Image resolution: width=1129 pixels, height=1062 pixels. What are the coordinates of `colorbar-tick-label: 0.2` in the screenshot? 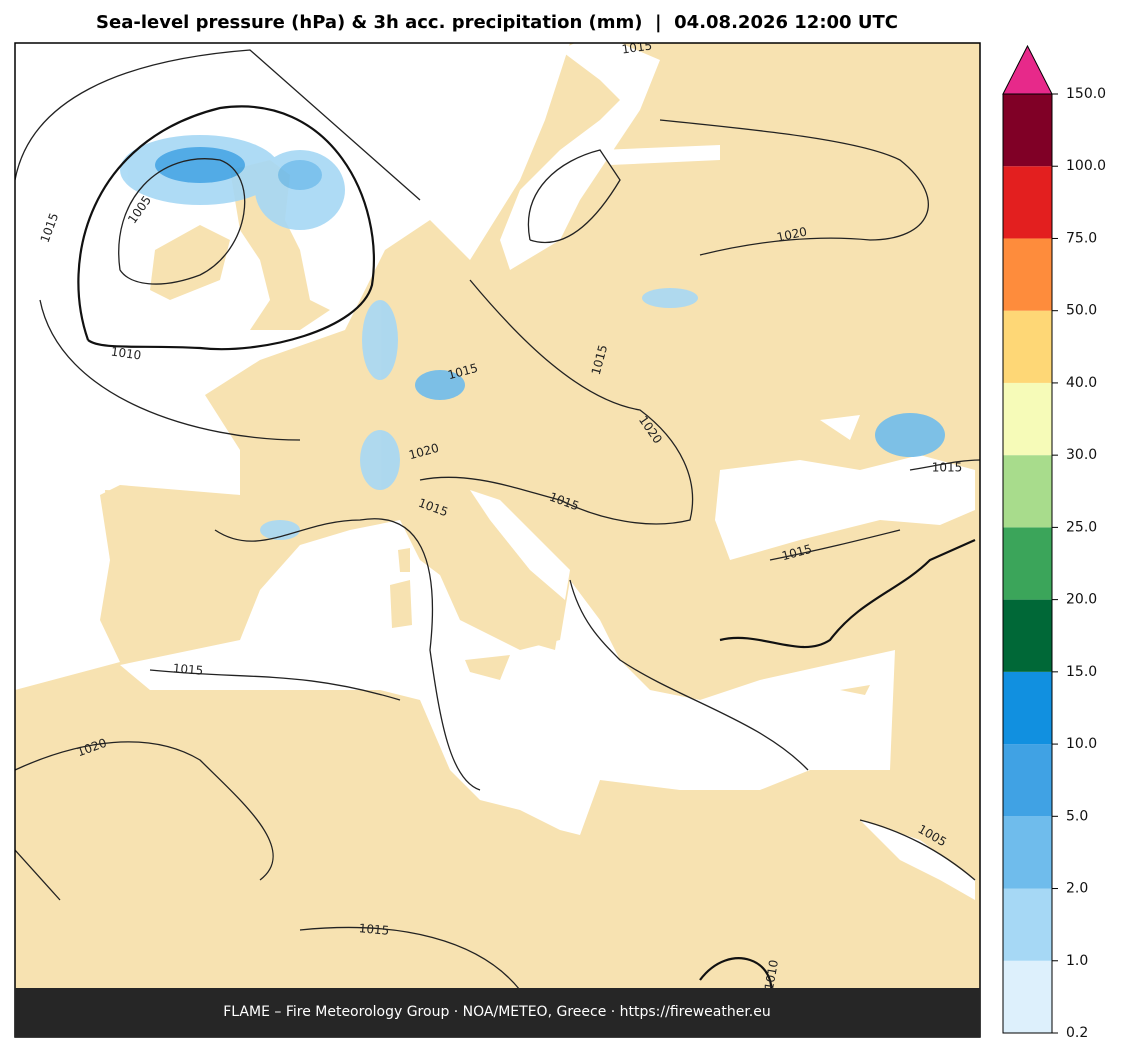 It's located at (1077, 1033).